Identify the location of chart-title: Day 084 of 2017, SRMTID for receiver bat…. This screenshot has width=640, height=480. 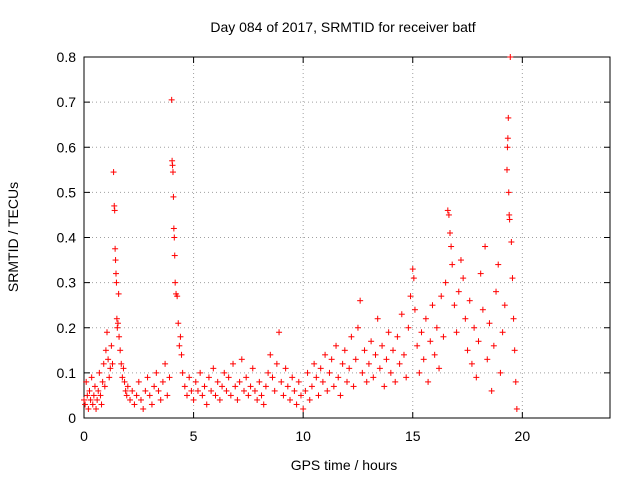
(342, 27).